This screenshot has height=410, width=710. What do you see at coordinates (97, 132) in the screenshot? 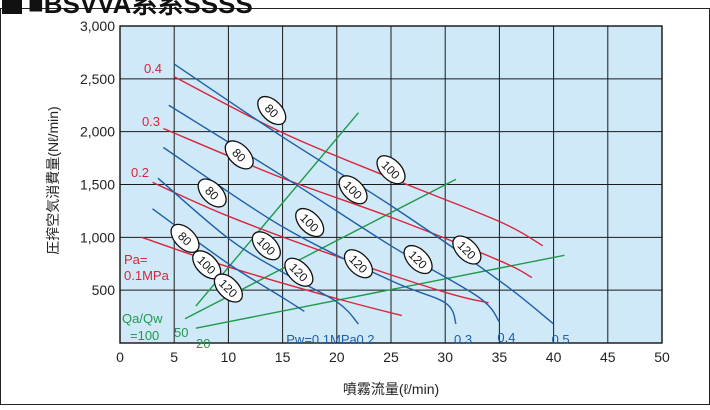
I see `y-tick-label: 2,000` at bounding box center [97, 132].